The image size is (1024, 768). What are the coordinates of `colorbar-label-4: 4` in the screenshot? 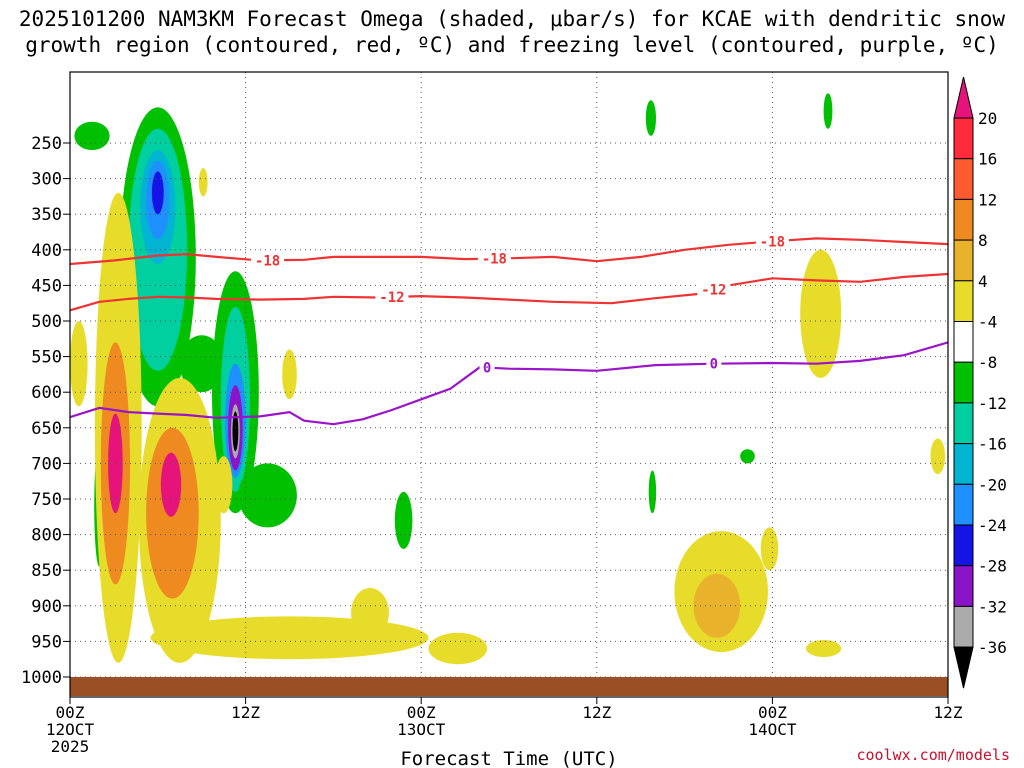 It's located at (983, 281).